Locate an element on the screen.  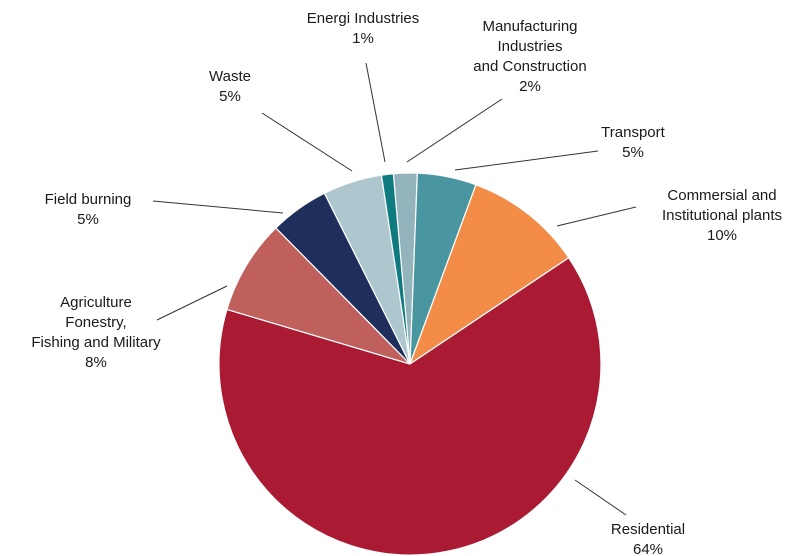
slice-name-line: Agriculture is located at coordinates (96, 302).